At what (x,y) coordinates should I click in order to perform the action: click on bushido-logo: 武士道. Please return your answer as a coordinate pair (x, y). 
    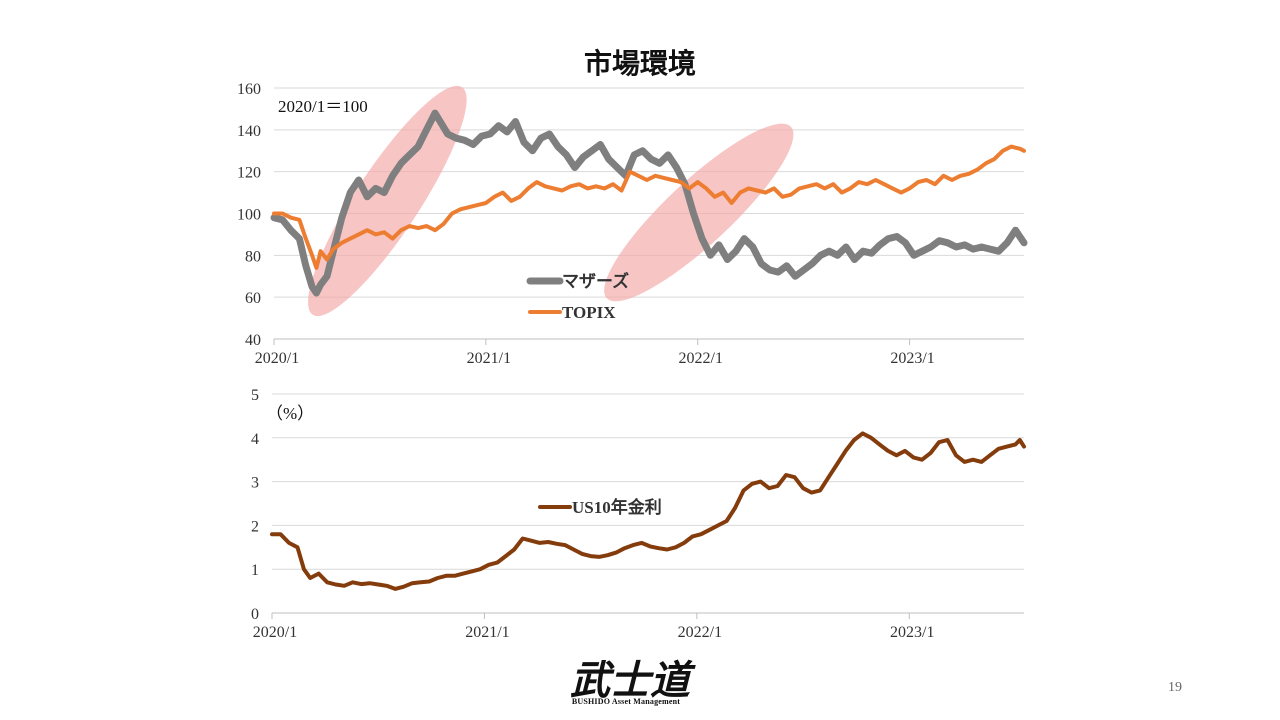
    Looking at the image, I should click on (633, 680).